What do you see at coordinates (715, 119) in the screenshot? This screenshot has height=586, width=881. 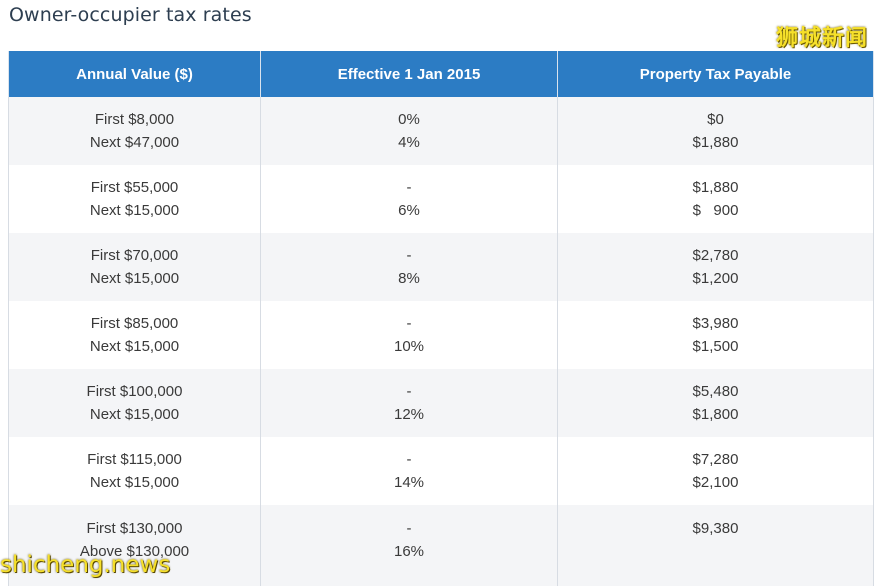 I see `payable-line: $0` at bounding box center [715, 119].